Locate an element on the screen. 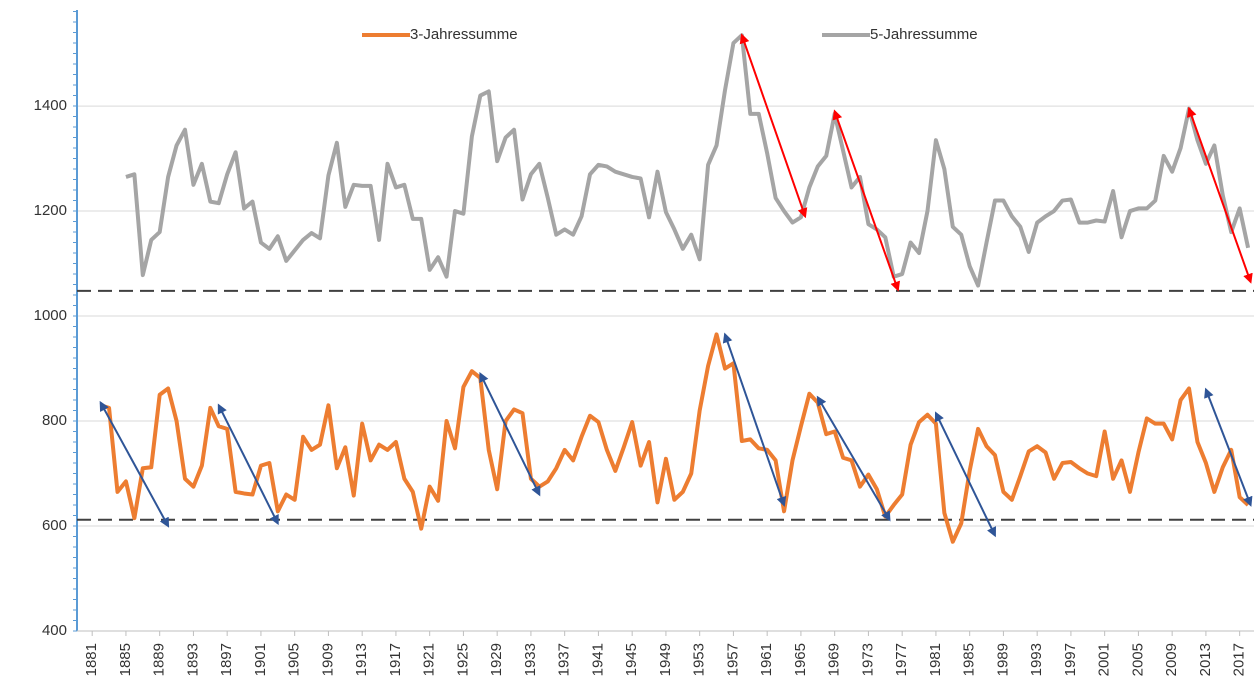 The image size is (1254, 691). legend-label: 5-Jahressumme is located at coordinates (924, 34).